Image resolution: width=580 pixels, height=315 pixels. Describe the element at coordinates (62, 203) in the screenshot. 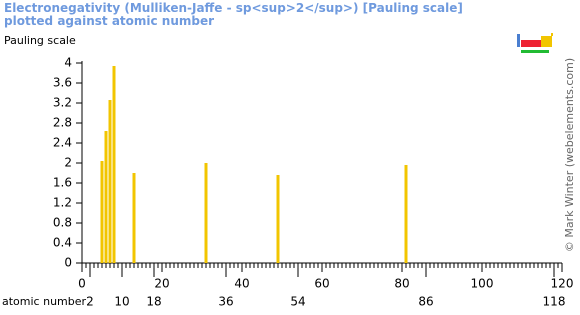

I see `y-tick-label: 1.2` at that location.